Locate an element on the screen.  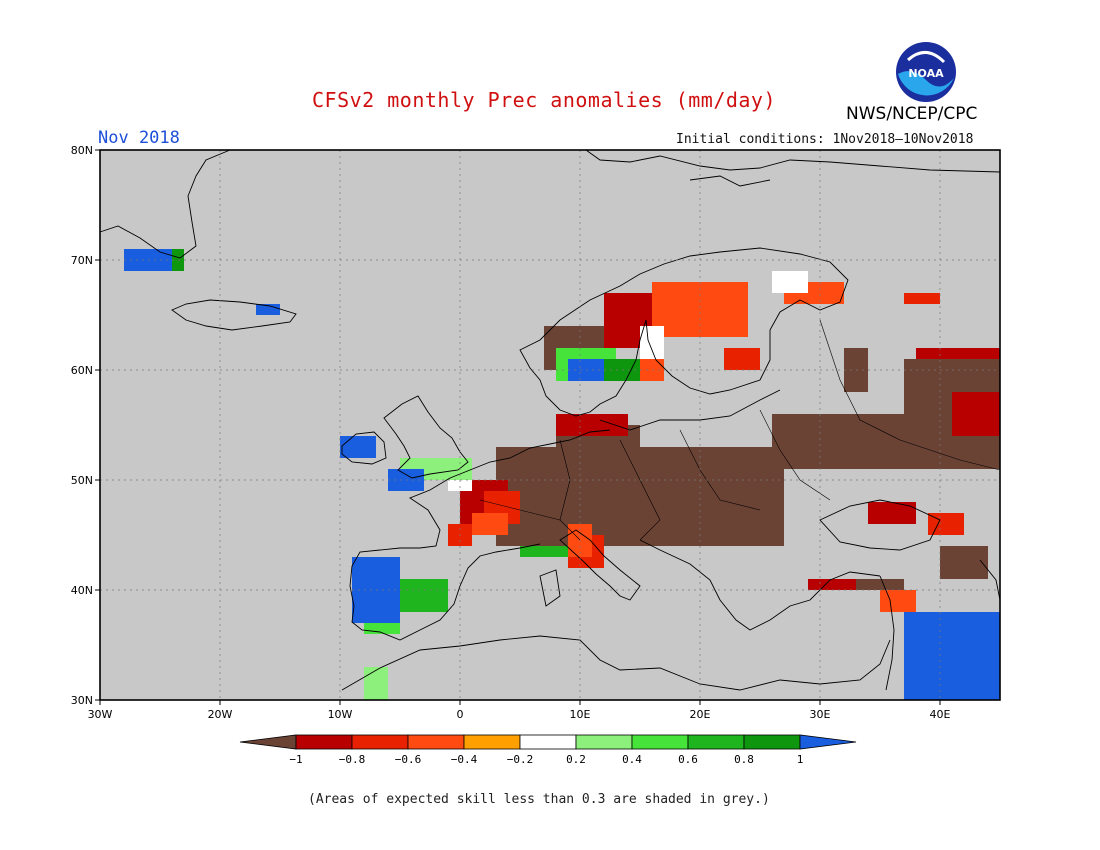
lon-tick-label: 20W is located at coordinates (220, 714).